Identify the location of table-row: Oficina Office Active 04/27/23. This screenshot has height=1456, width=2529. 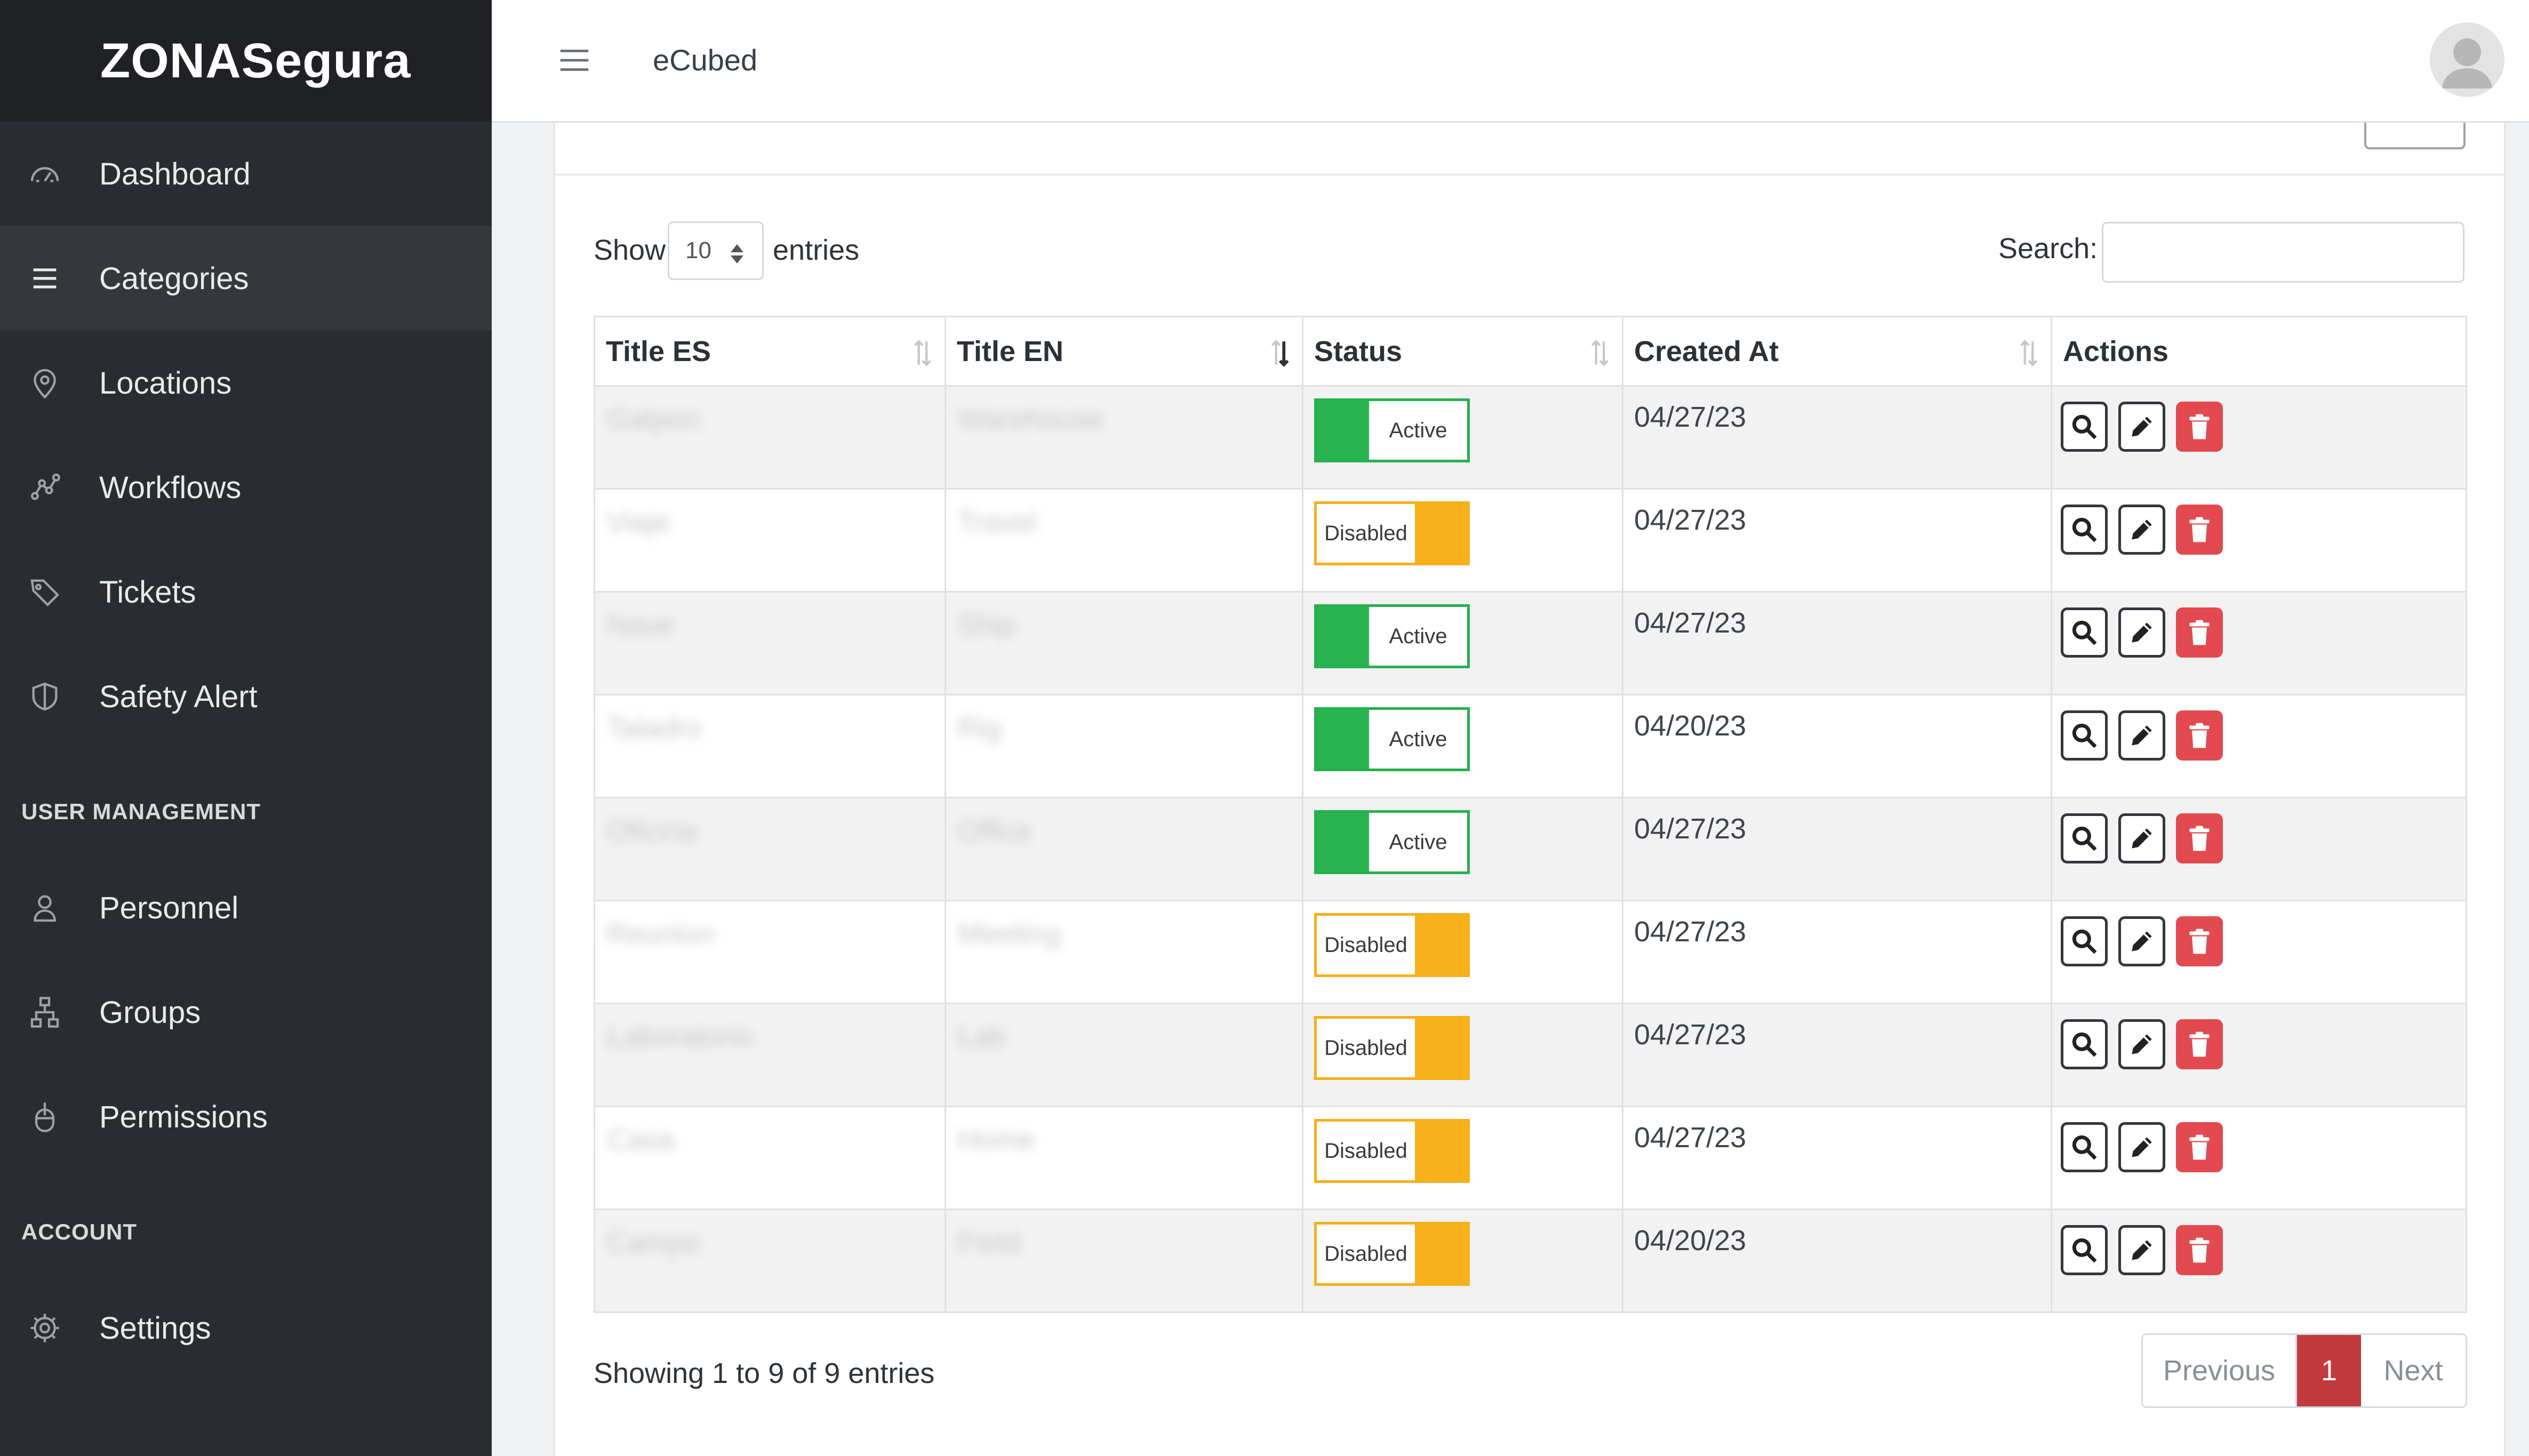
(1530, 849).